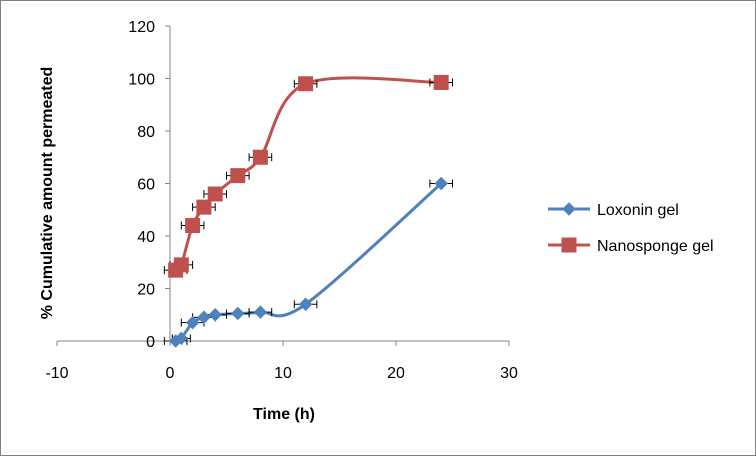 Image resolution: width=756 pixels, height=456 pixels. I want to click on legend-label-loxonin: Loxonin gel, so click(638, 210).